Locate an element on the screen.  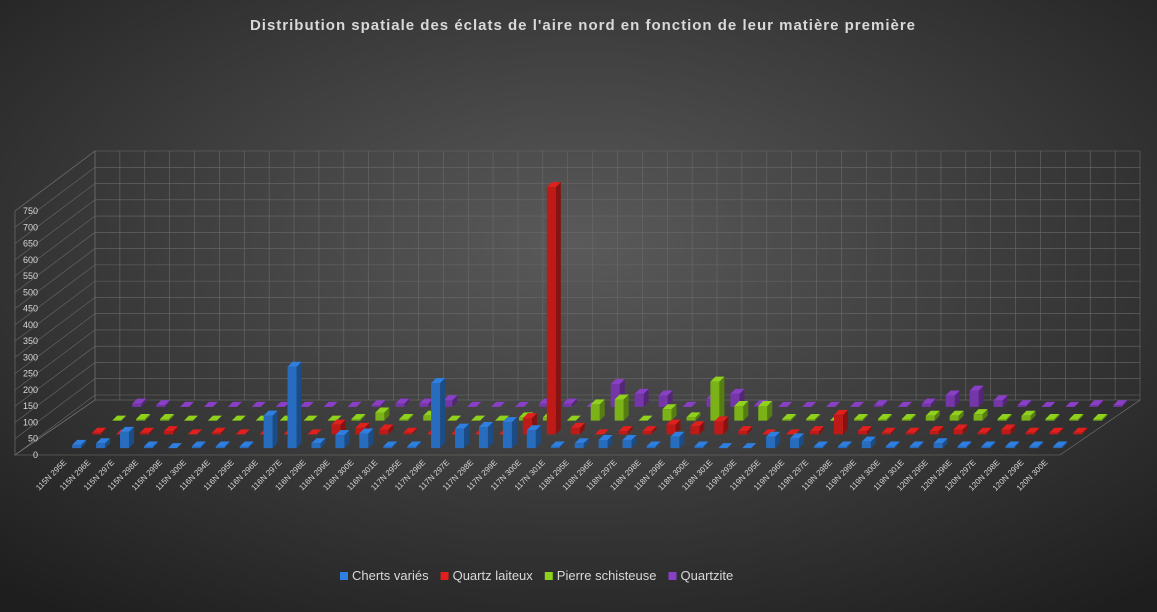
y-tick-label: 500 is located at coordinates (30, 292).